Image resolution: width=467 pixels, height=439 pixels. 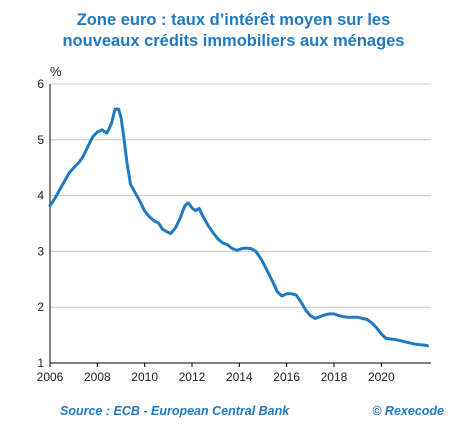 I want to click on y-tick-label: 6, so click(x=40, y=84).